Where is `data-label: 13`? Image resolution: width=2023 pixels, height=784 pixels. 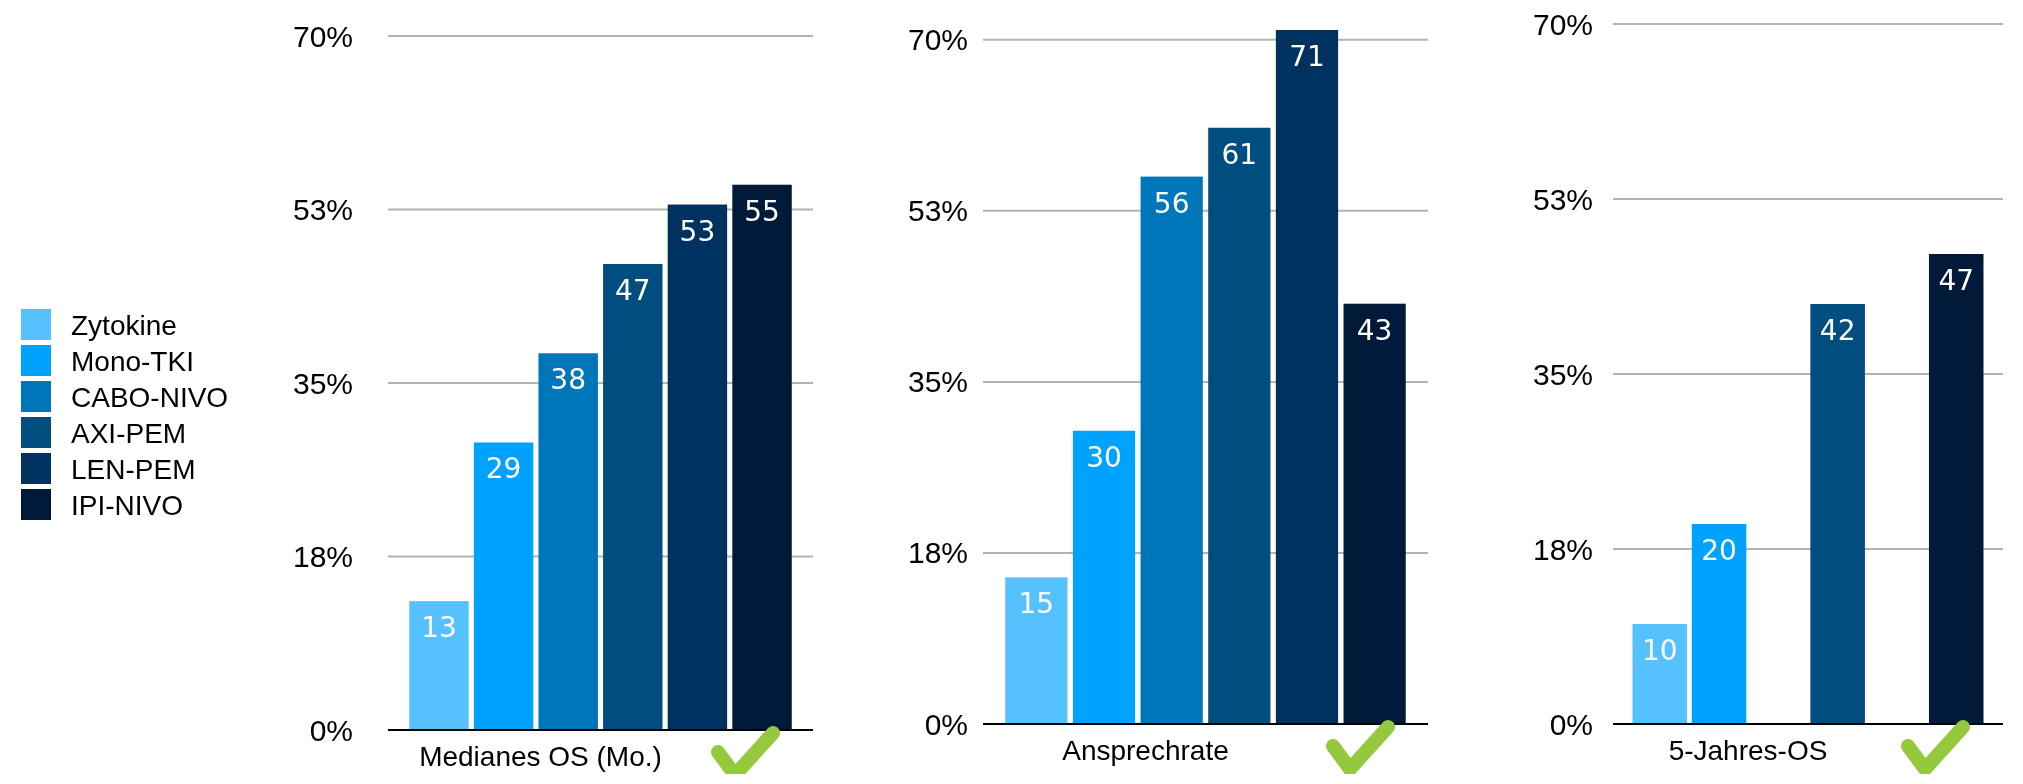
data-label: 13 is located at coordinates (439, 628).